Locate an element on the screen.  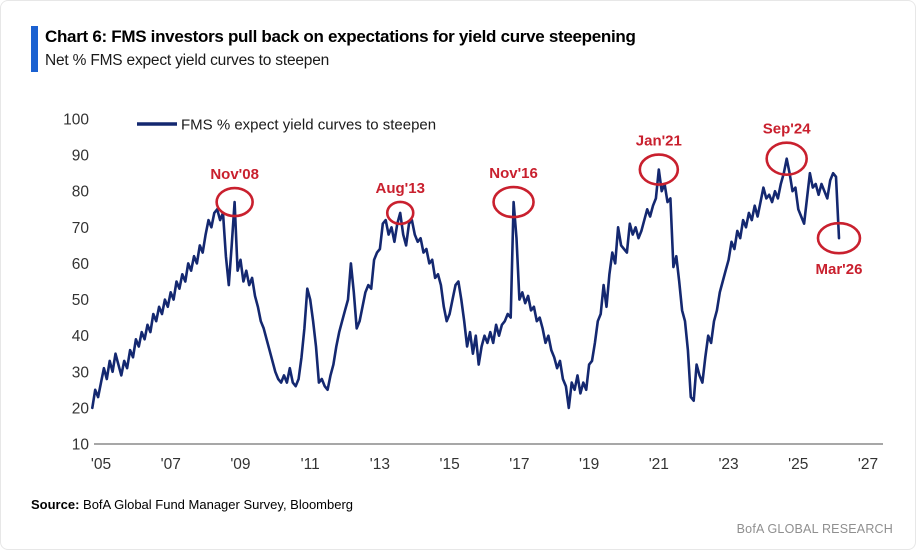
annotation-label: Mar'26 is located at coordinates (838, 269).